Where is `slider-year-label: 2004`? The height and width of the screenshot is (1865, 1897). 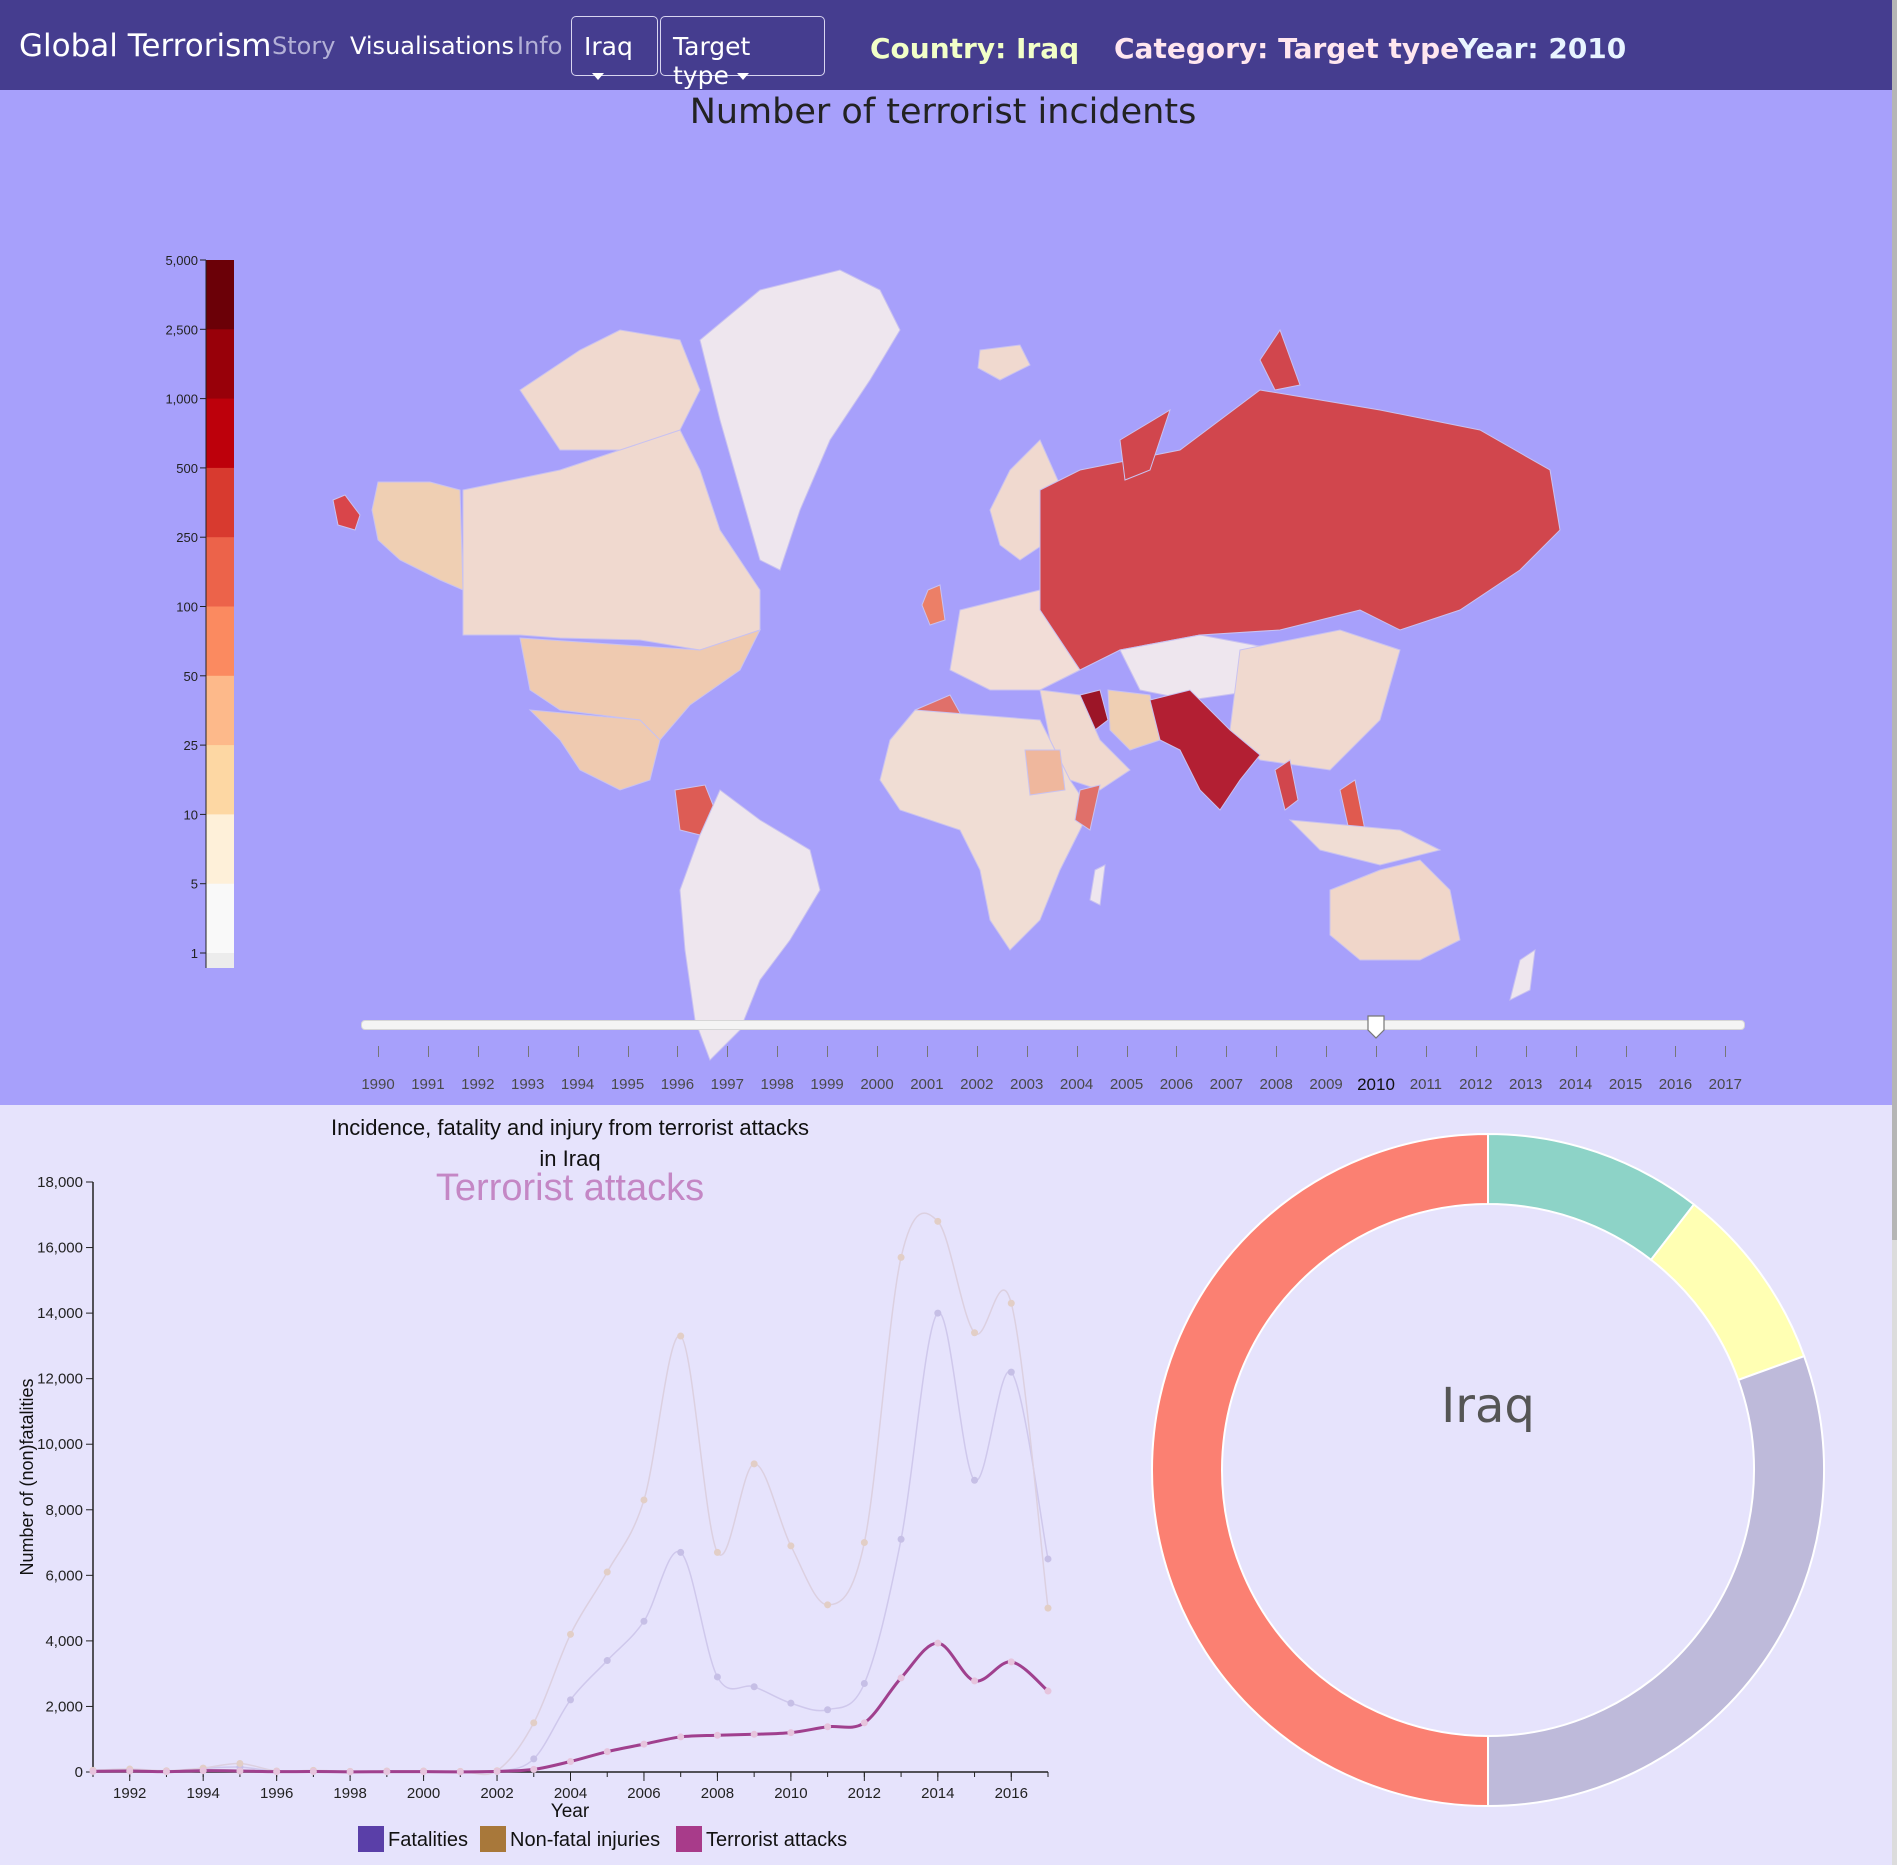
slider-year-label: 2004 is located at coordinates (1076, 1084).